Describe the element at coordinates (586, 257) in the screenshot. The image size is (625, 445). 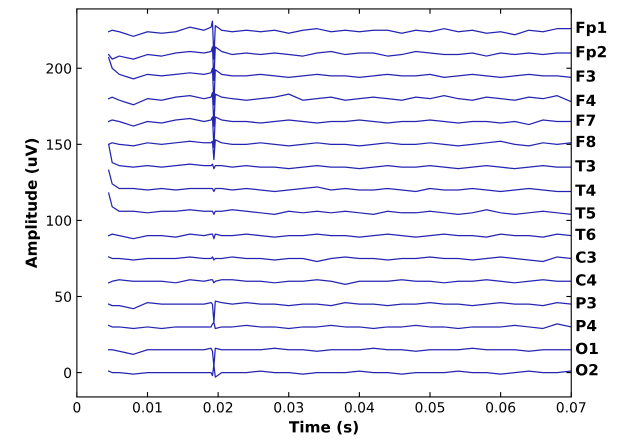
I see `series-label: C3` at that location.